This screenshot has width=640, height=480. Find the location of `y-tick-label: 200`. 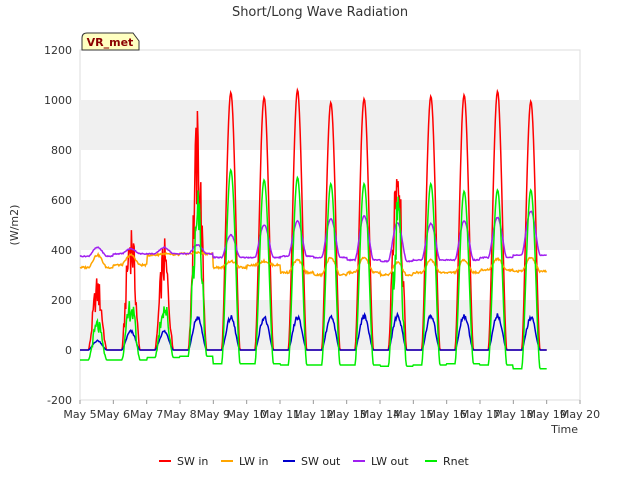

y-tick-label: 200 is located at coordinates (61, 300).